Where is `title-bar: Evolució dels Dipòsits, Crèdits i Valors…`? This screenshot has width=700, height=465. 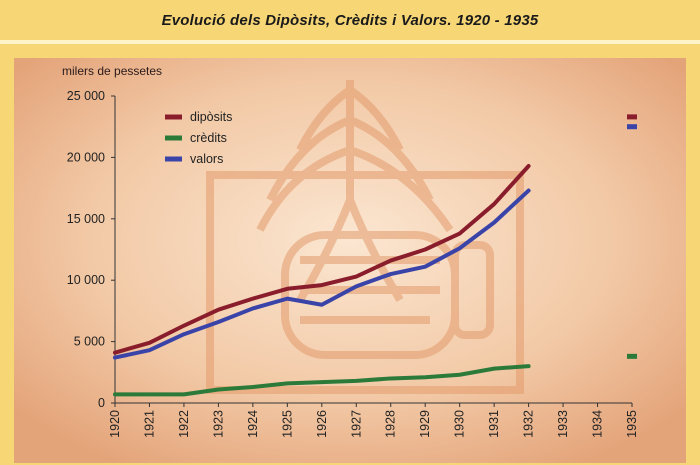
title-bar: Evolució dels Dipòsits, Crèdits i Valors… is located at coordinates (350, 20).